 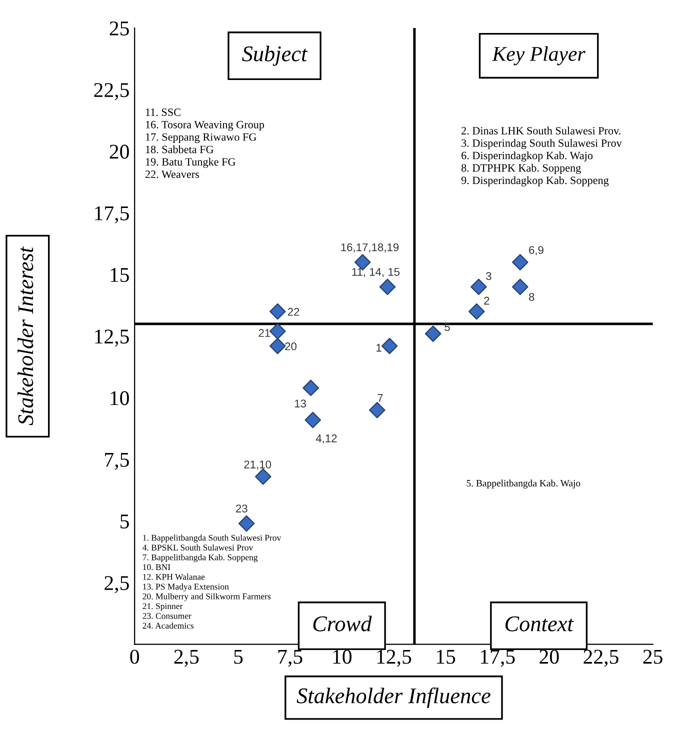 What do you see at coordinates (370, 248) in the screenshot?
I see `annotation: 16,17,18,19` at bounding box center [370, 248].